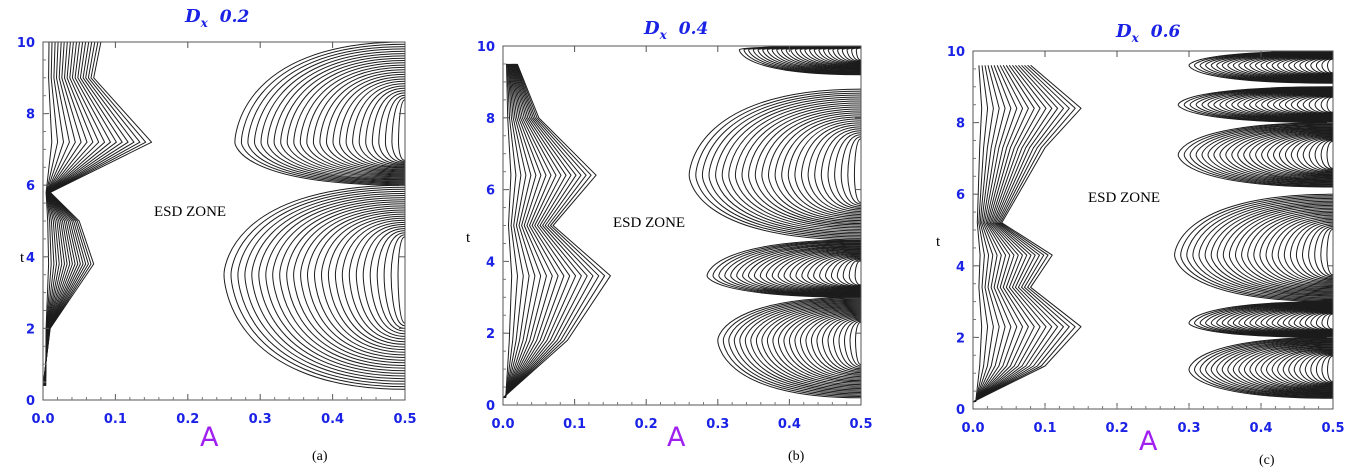 The image size is (1348, 468). What do you see at coordinates (30, 258) in the screenshot?
I see `y-tick-label: 4` at bounding box center [30, 258].